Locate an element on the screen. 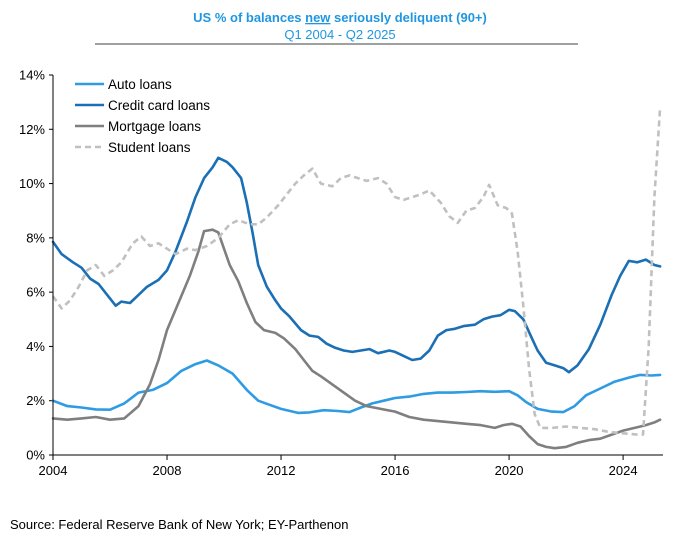  x-tick-label: 2024 is located at coordinates (623, 470).